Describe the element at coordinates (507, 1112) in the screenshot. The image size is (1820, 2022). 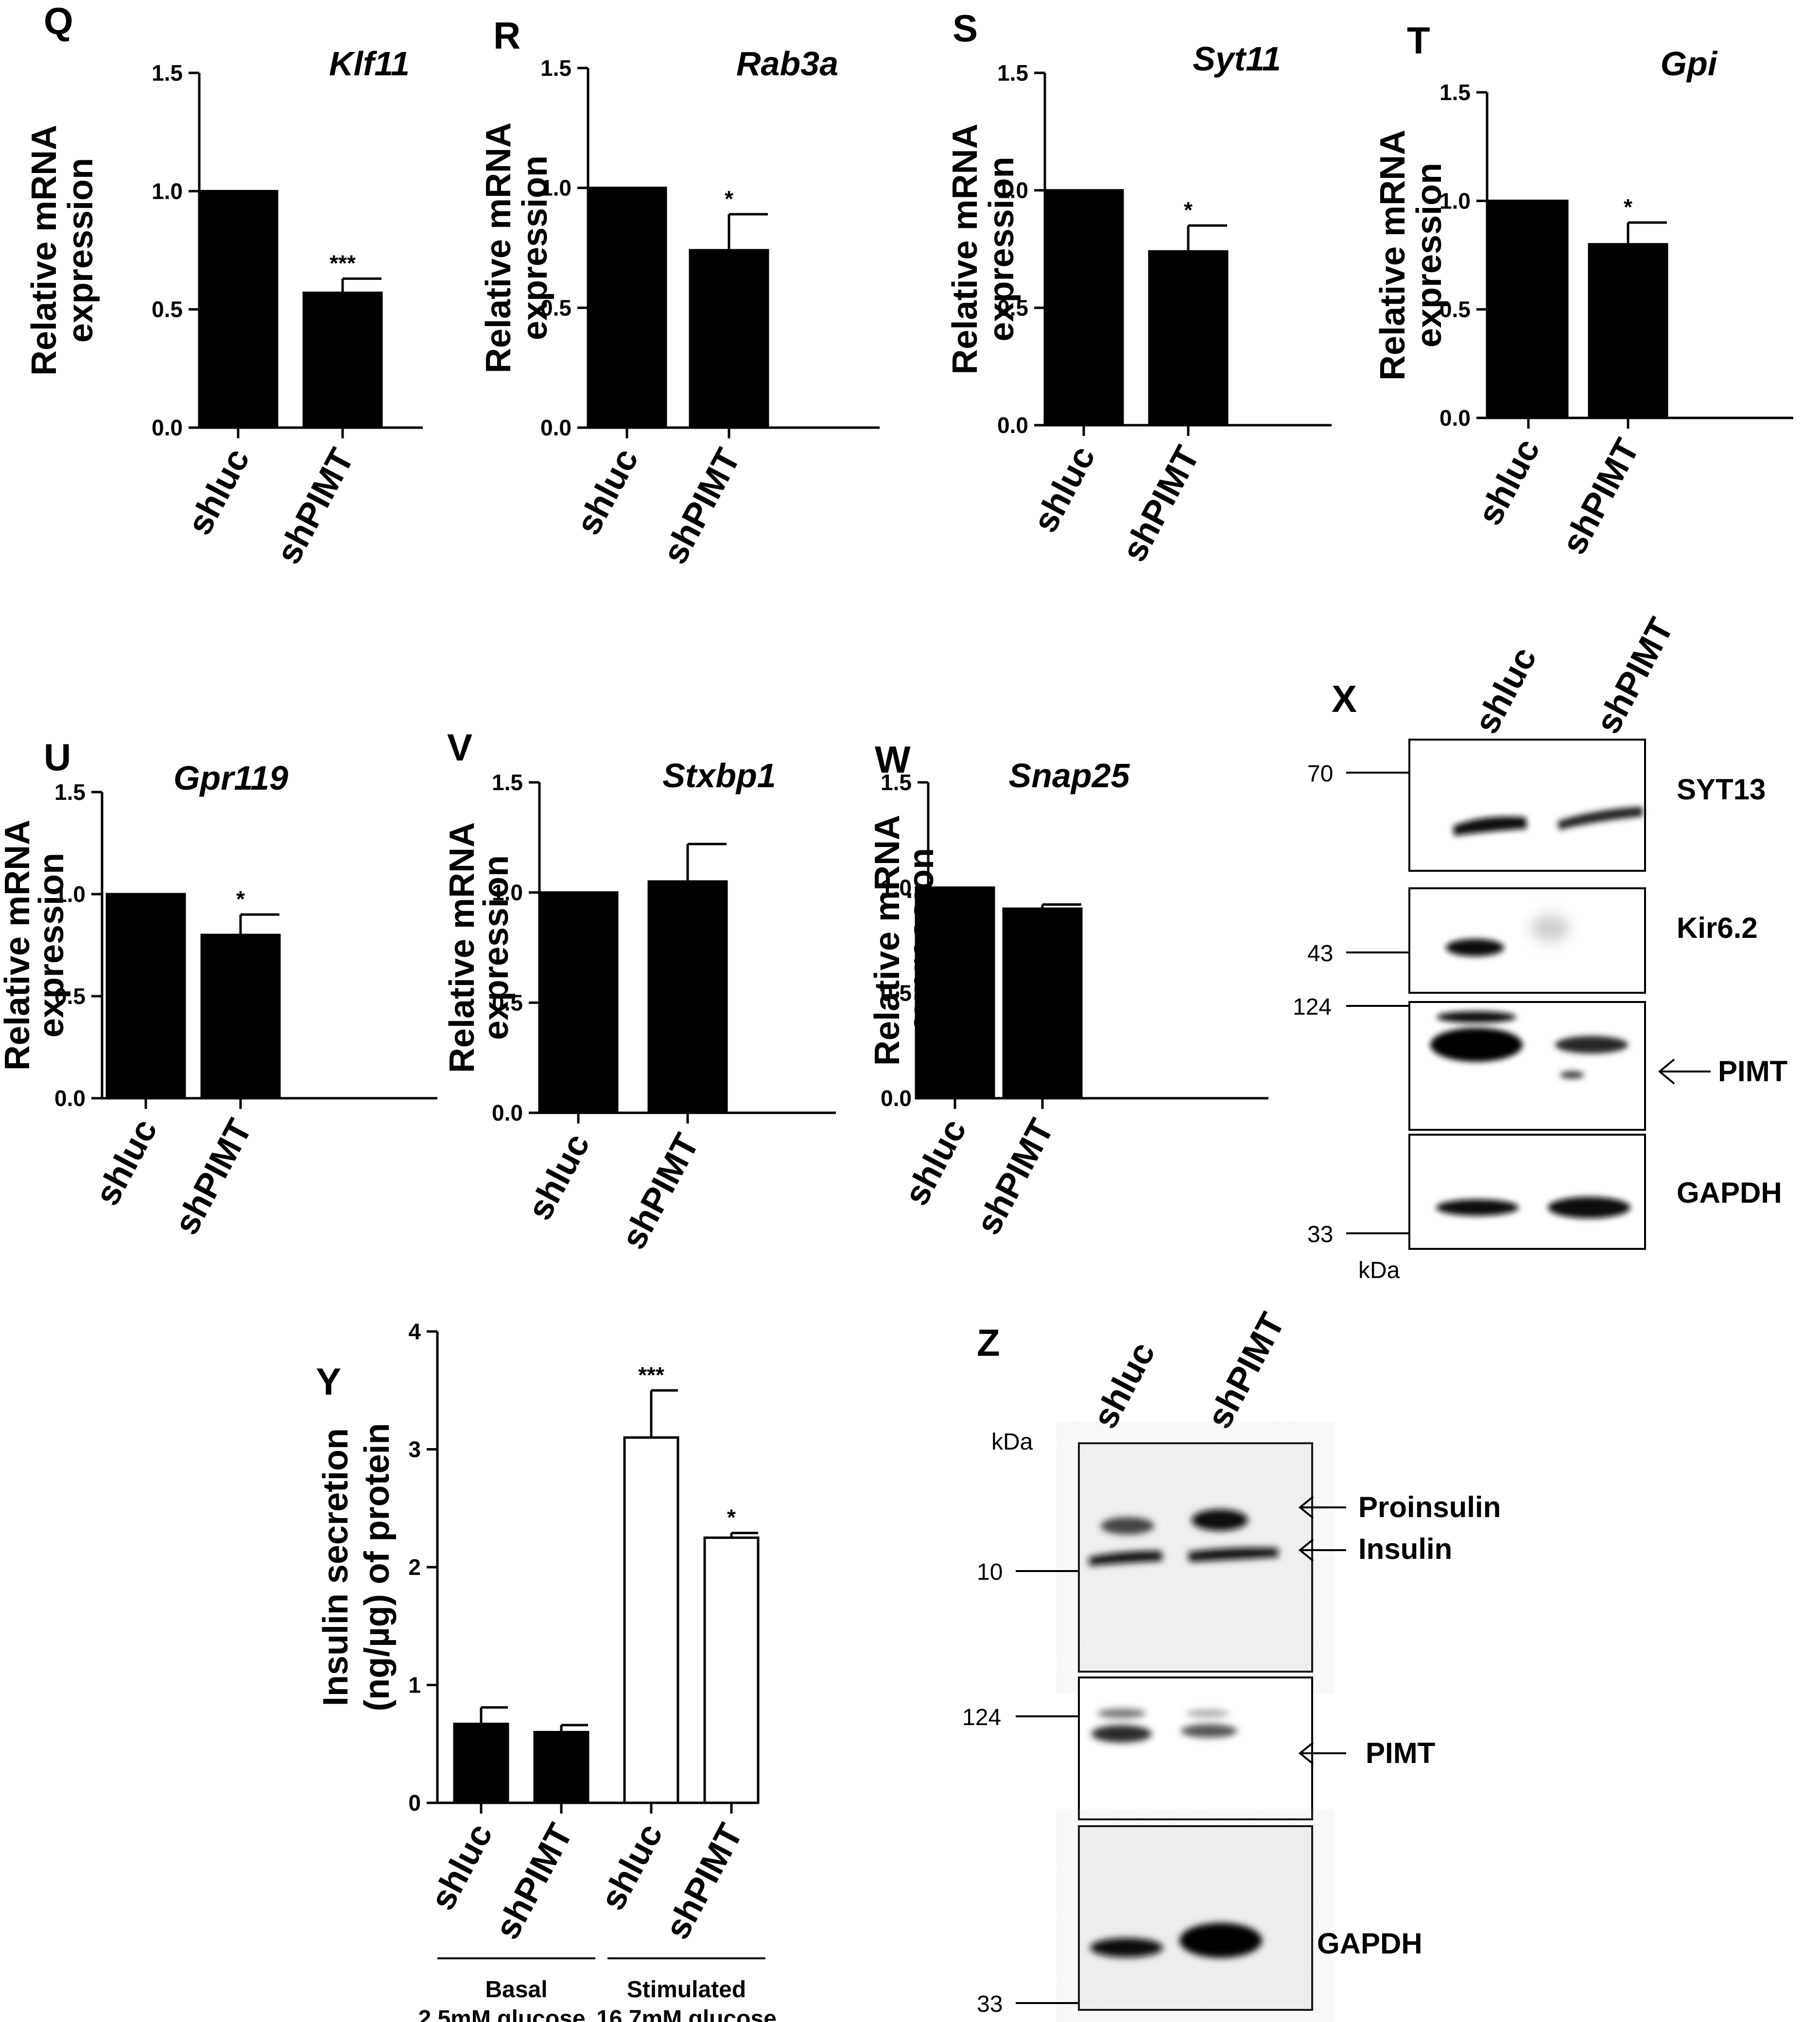
I see `y-tick-label-v: 0.0` at that location.